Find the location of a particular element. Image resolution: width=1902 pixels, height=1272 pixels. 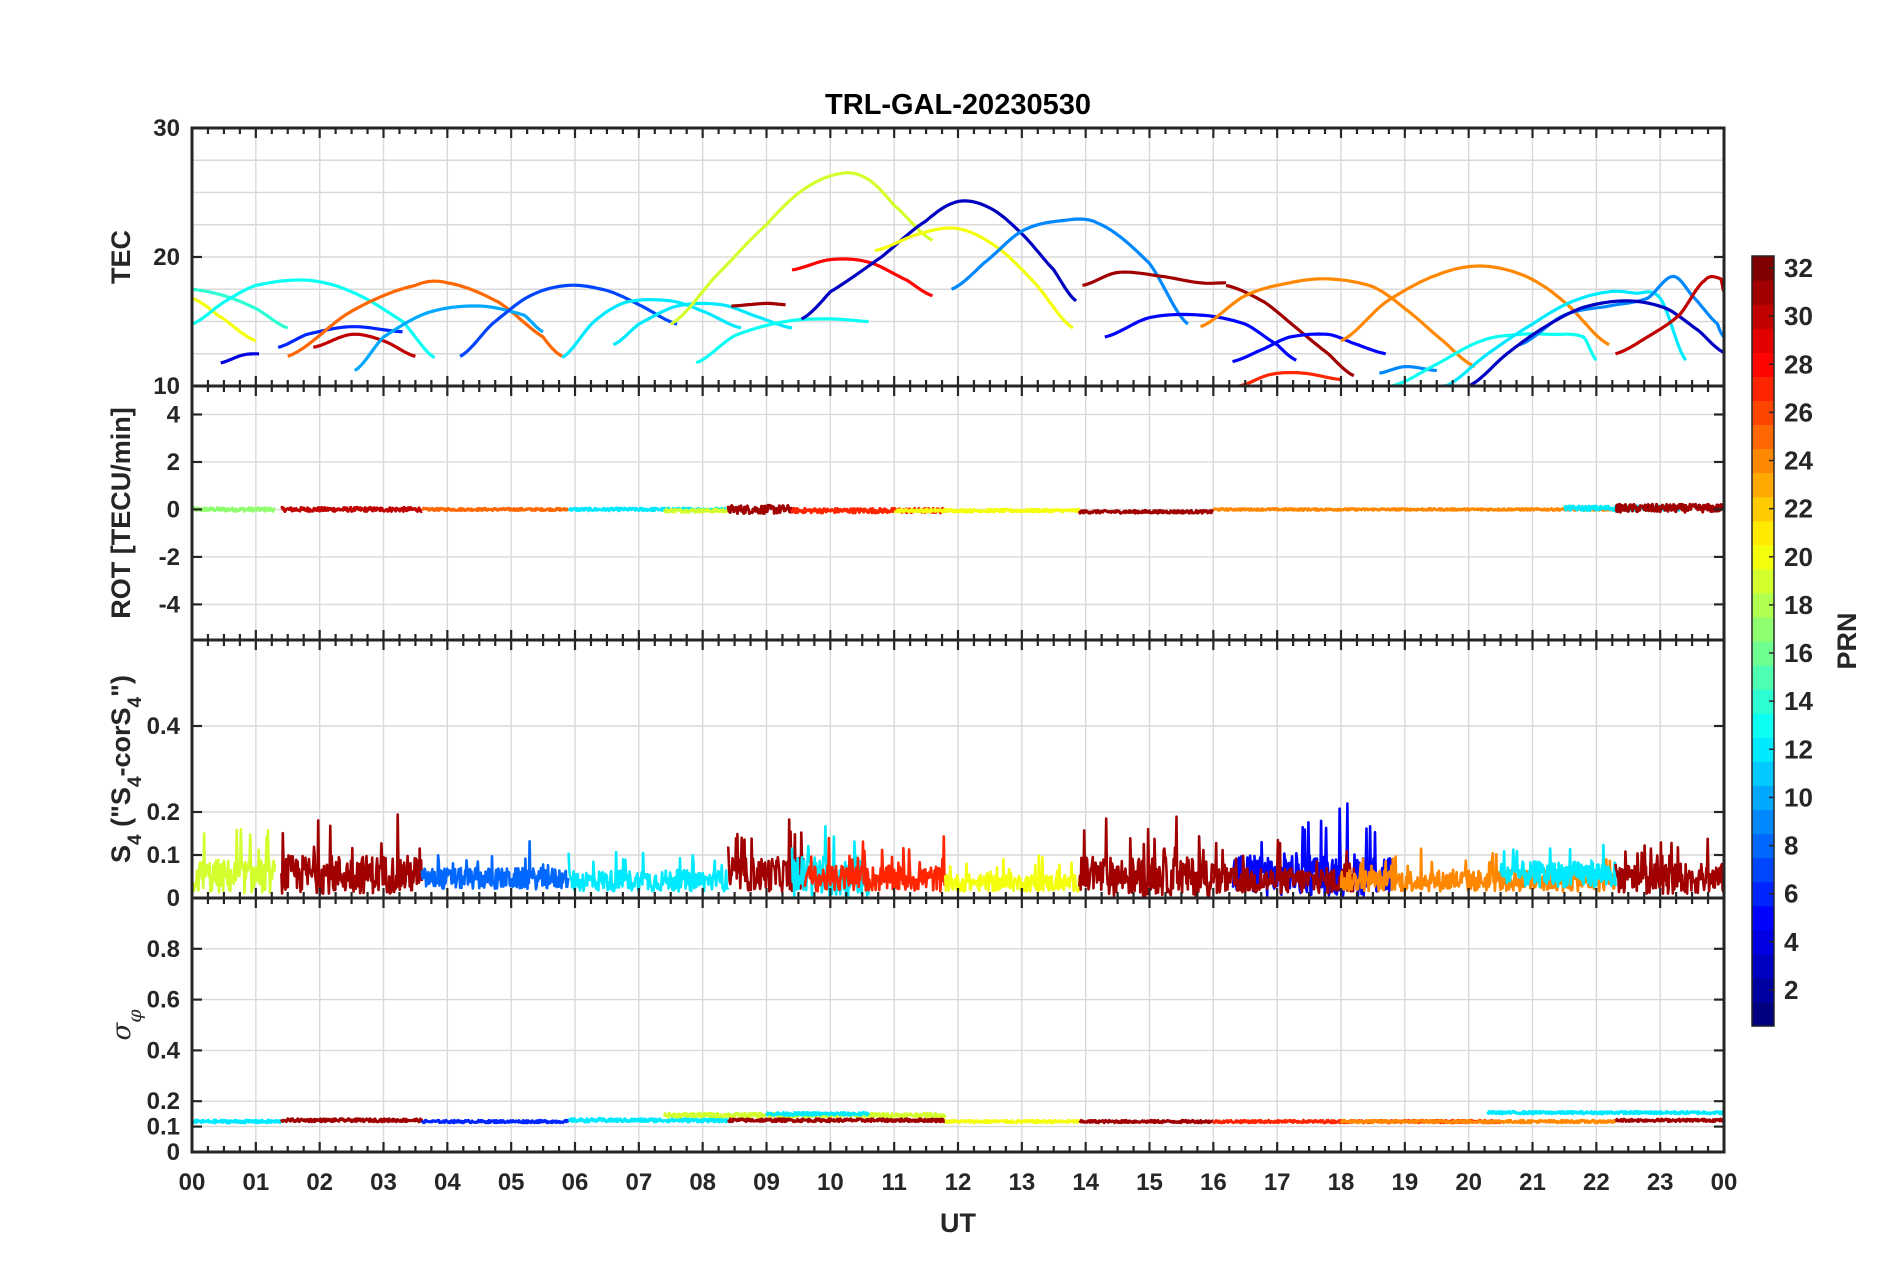

colorbar-tick-label: 16 is located at coordinates (1798, 653).